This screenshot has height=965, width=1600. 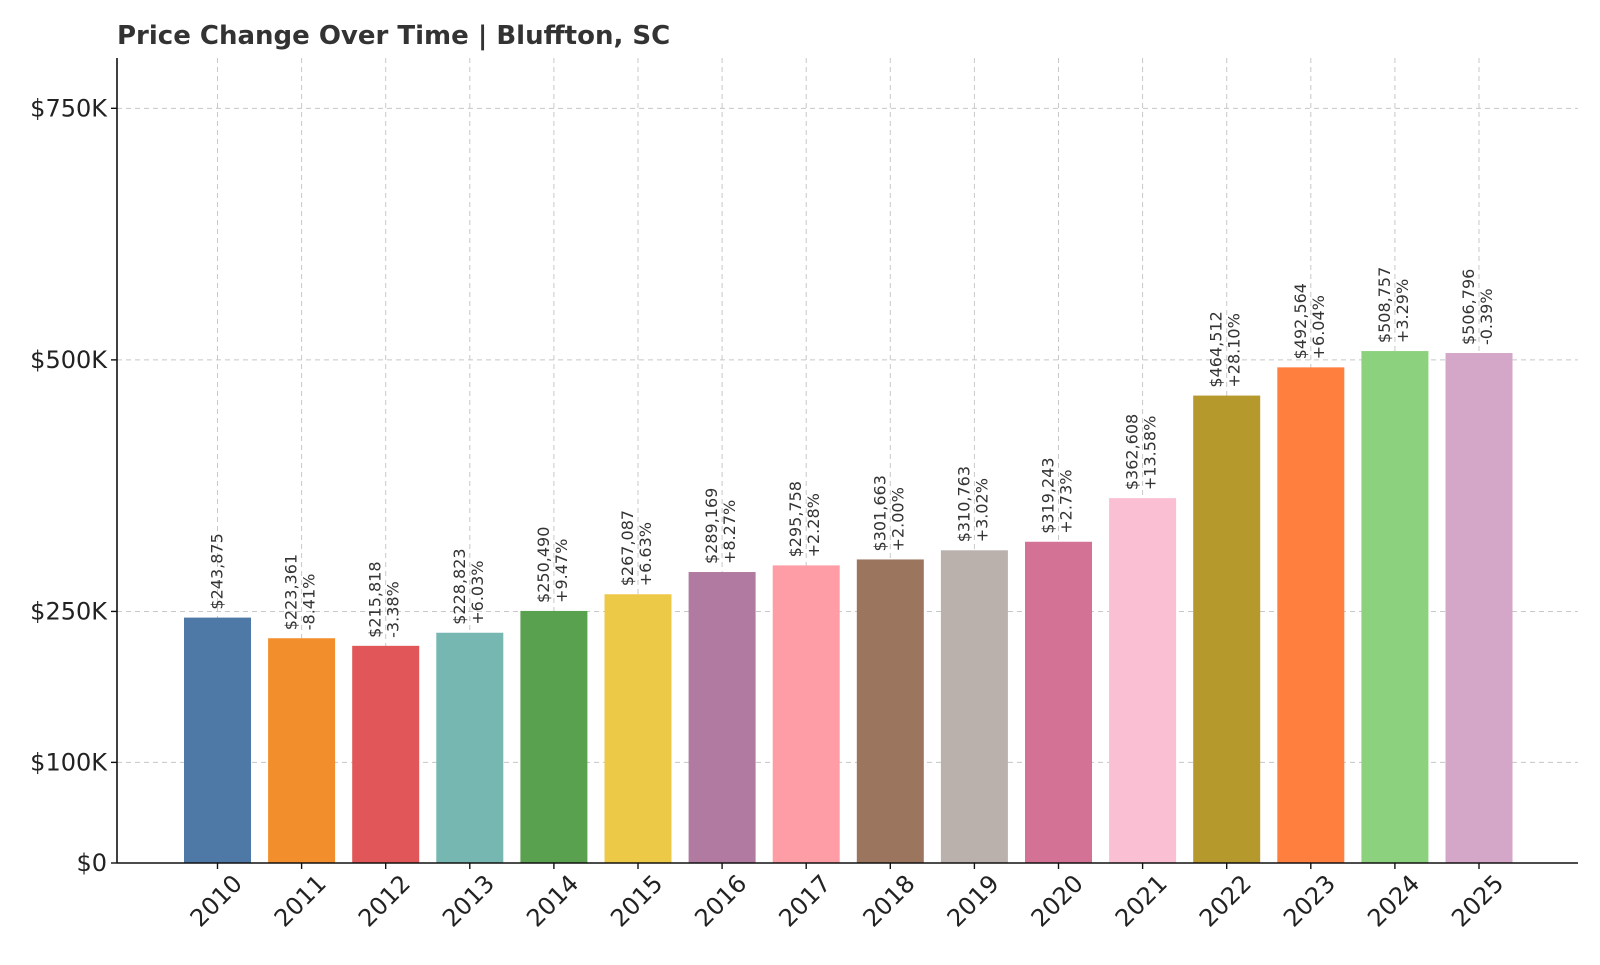 I want to click on bar-value-label: $243,875, so click(x=217, y=571).